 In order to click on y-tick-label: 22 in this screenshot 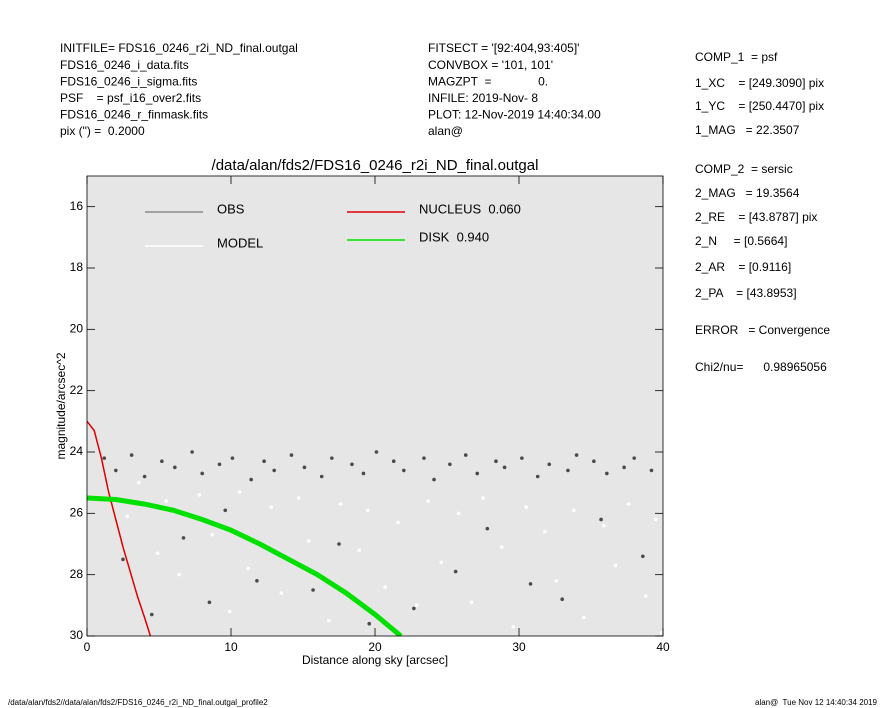, I will do `click(77, 390)`.